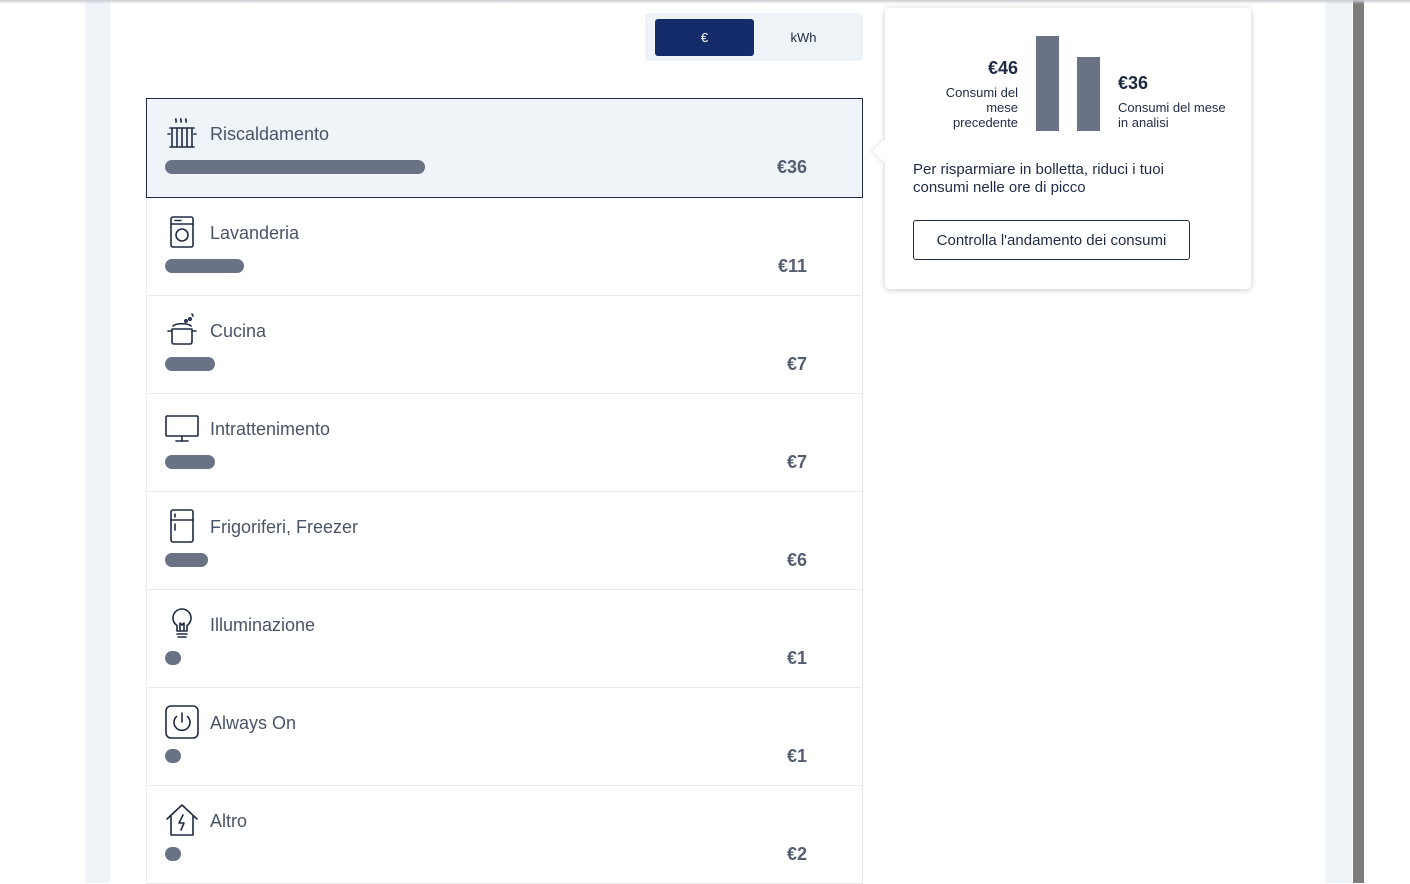 The height and width of the screenshot is (884, 1410). I want to click on power-icon, so click(182, 722).